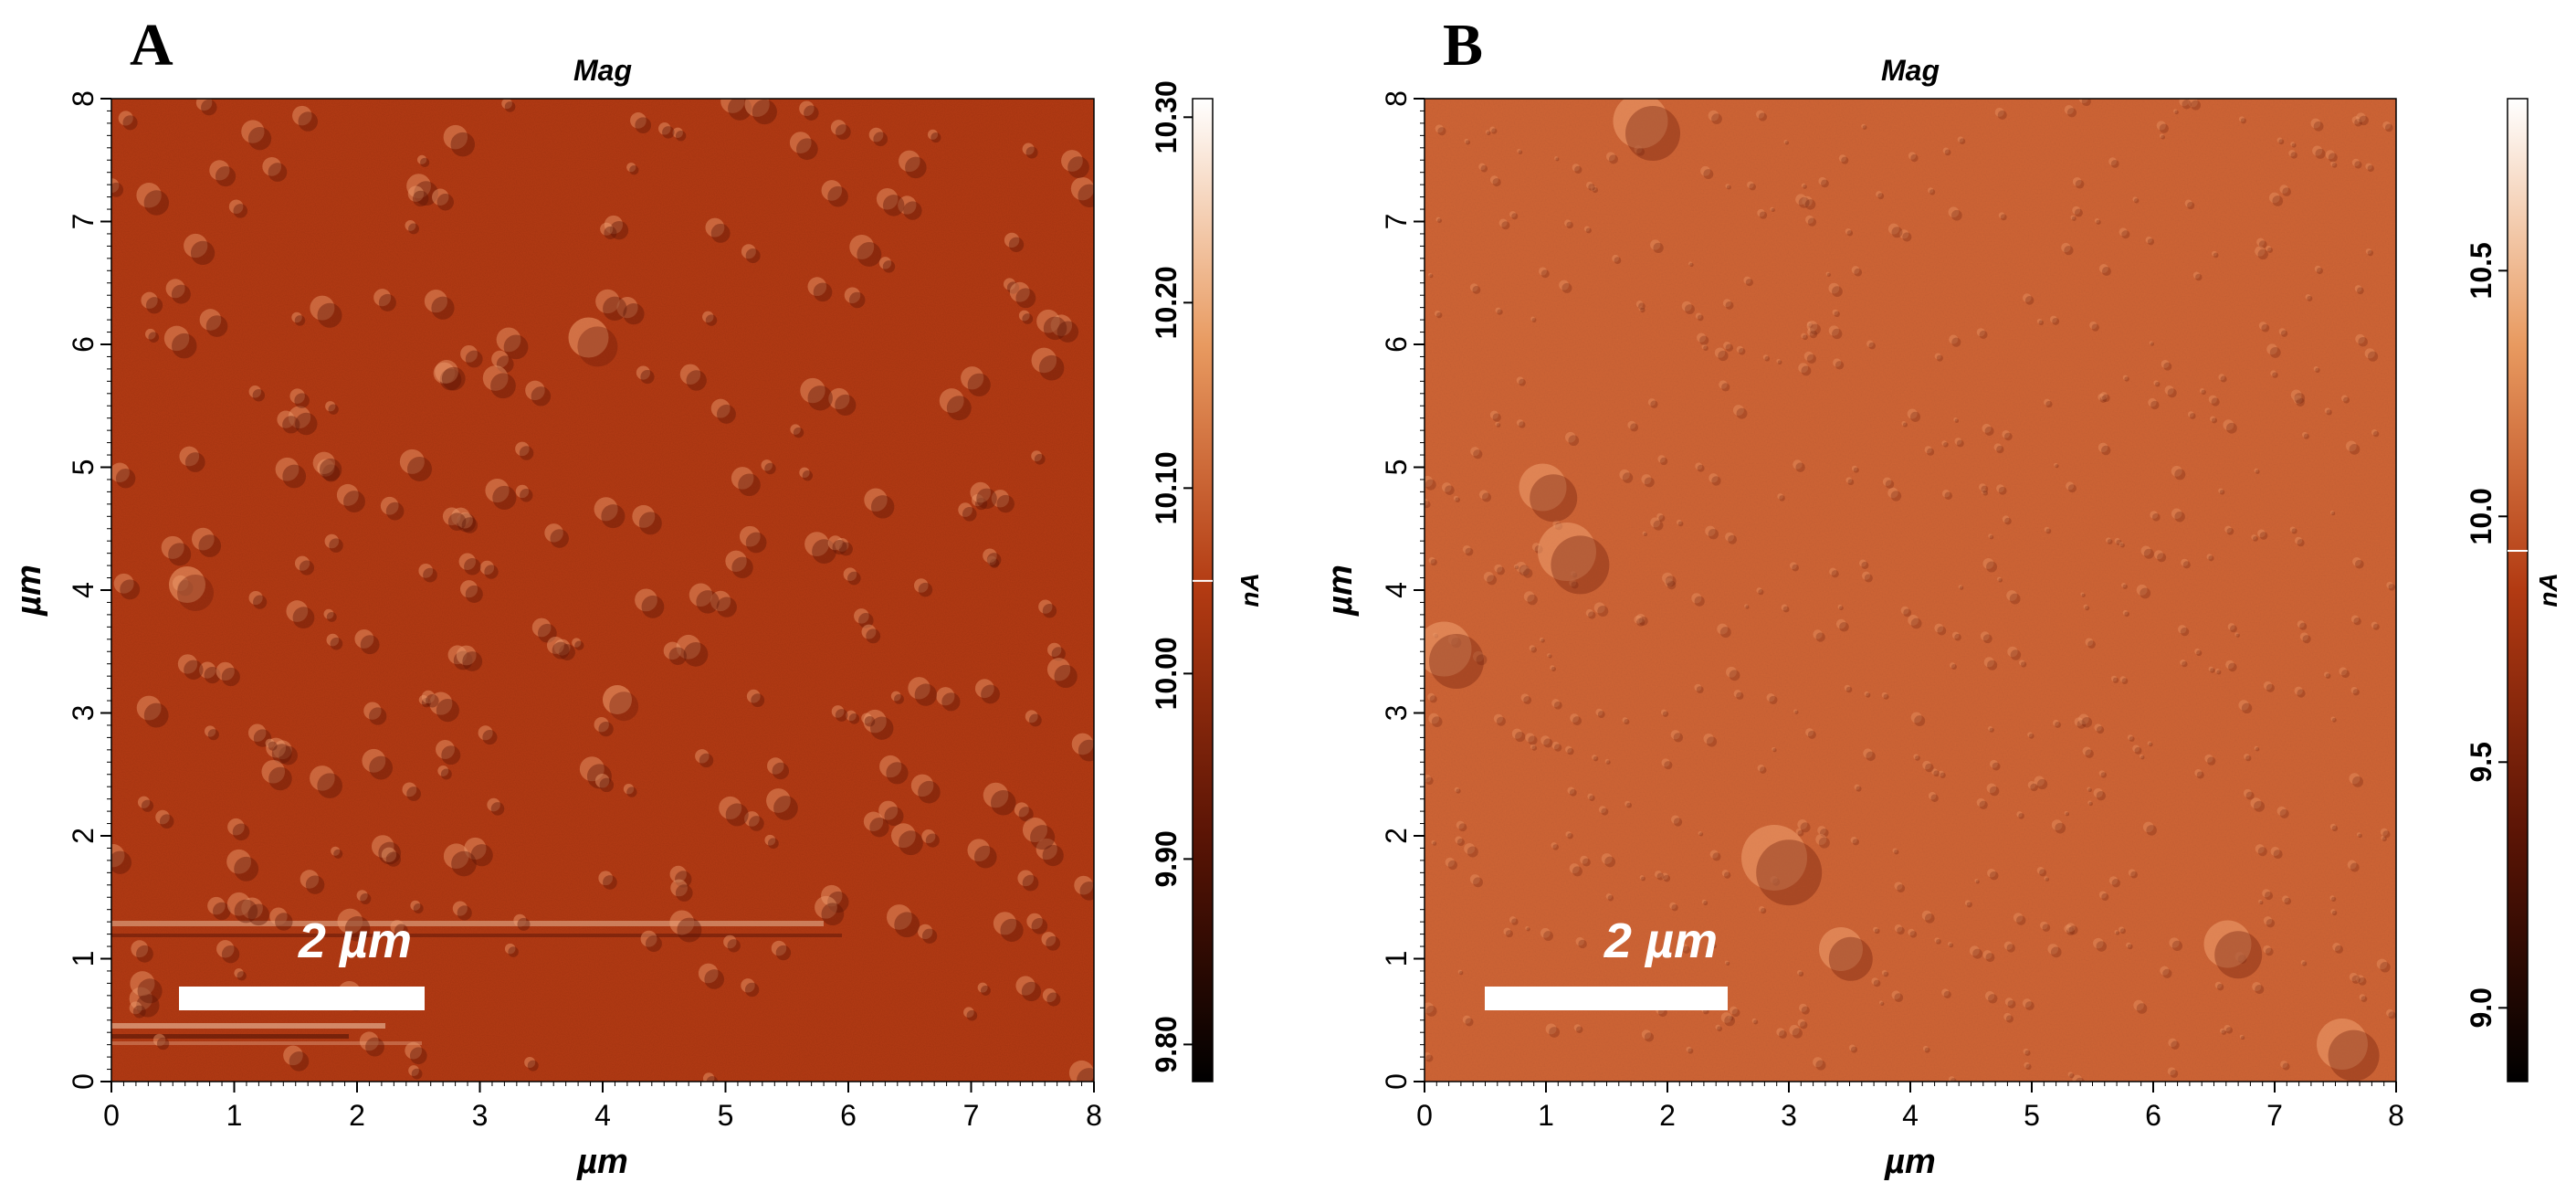 Image resolution: width=2576 pixels, height=1193 pixels. What do you see at coordinates (2481, 516) in the screenshot?
I see `colorbar-tick-label: 10.0` at bounding box center [2481, 516].